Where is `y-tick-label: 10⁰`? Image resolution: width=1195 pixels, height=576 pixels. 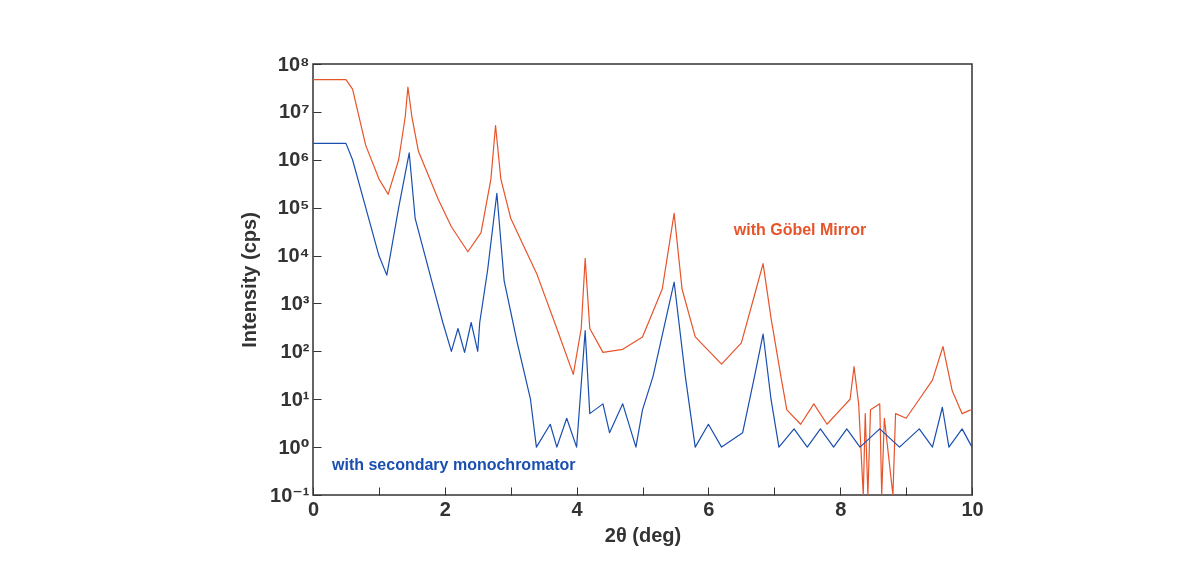 y-tick-label: 10⁰ is located at coordinates (294, 446).